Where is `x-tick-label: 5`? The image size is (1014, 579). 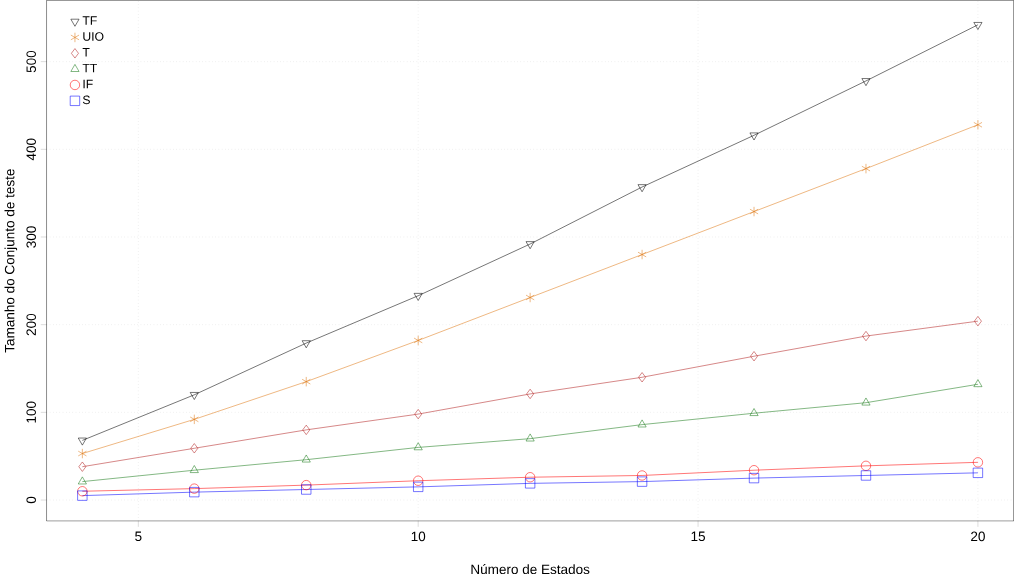 x-tick-label: 5 is located at coordinates (138, 536).